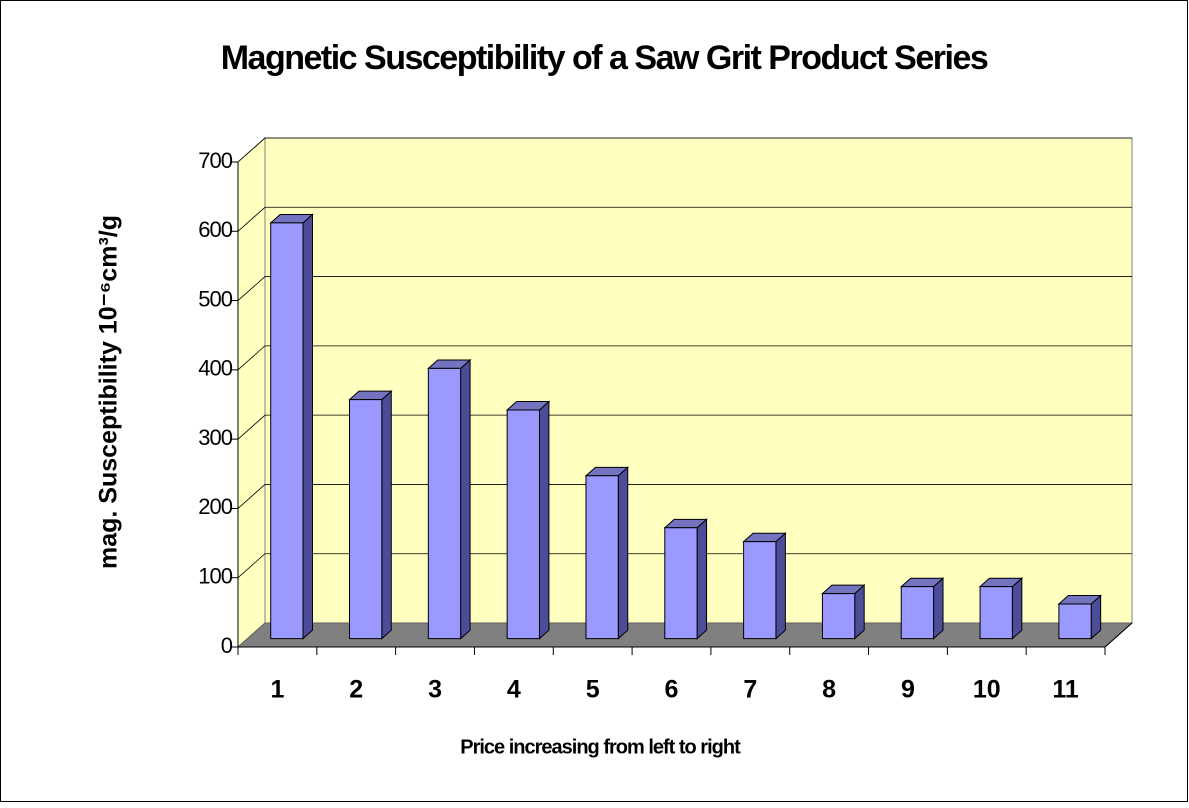 Image resolution: width=1189 pixels, height=808 pixels. Describe the element at coordinates (215, 368) in the screenshot. I see `y-tick-label: 400` at that location.